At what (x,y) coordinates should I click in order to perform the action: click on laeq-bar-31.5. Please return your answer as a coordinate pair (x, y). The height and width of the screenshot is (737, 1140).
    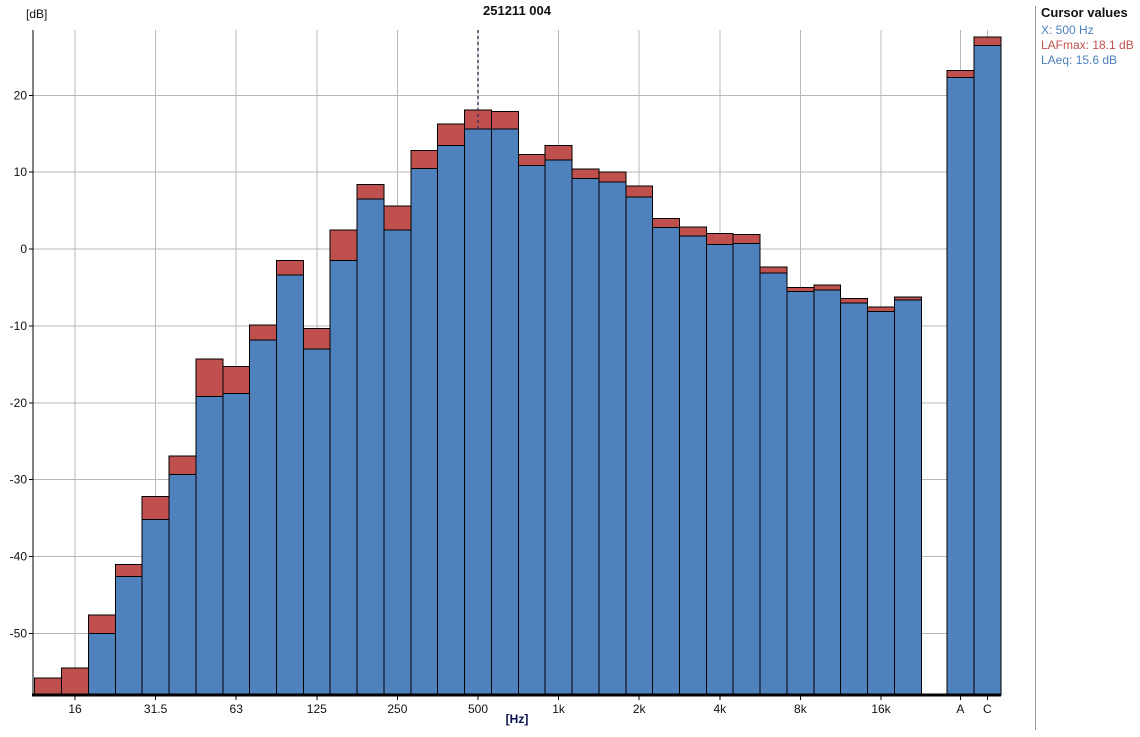
    Looking at the image, I should click on (155, 607).